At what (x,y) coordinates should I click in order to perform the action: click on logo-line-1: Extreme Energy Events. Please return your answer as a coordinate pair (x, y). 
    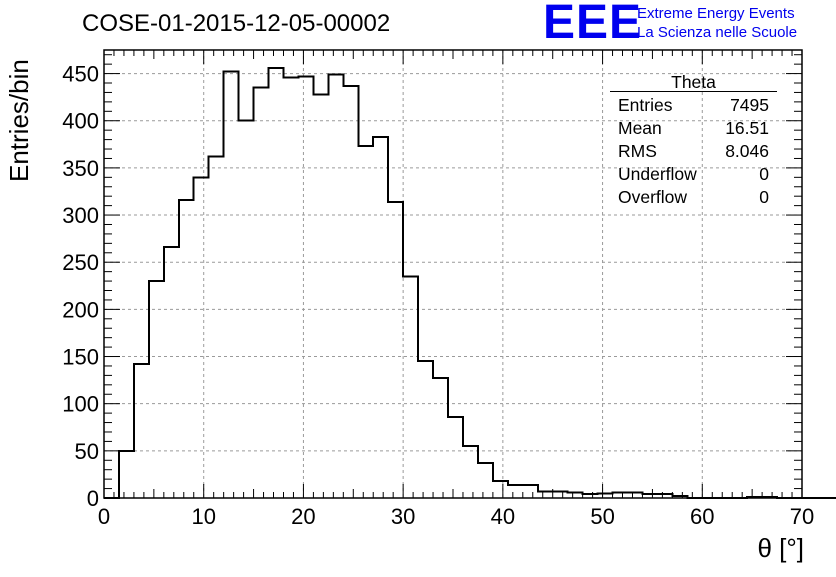
    Looking at the image, I should click on (716, 13).